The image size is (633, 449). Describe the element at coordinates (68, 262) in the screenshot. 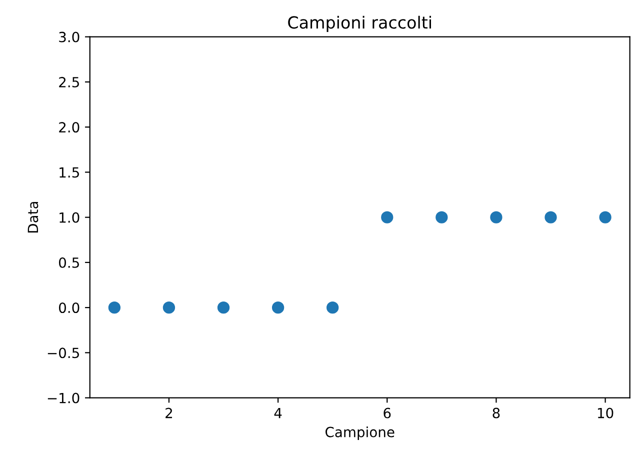

I see `y-tick-label: 0.5` at that location.